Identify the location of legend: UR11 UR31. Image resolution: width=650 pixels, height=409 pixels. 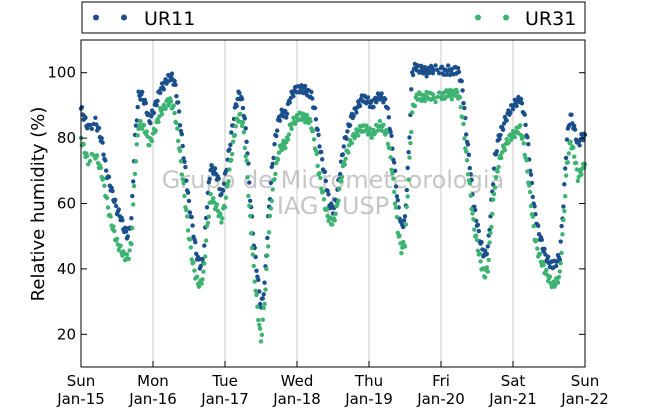
(333, 17).